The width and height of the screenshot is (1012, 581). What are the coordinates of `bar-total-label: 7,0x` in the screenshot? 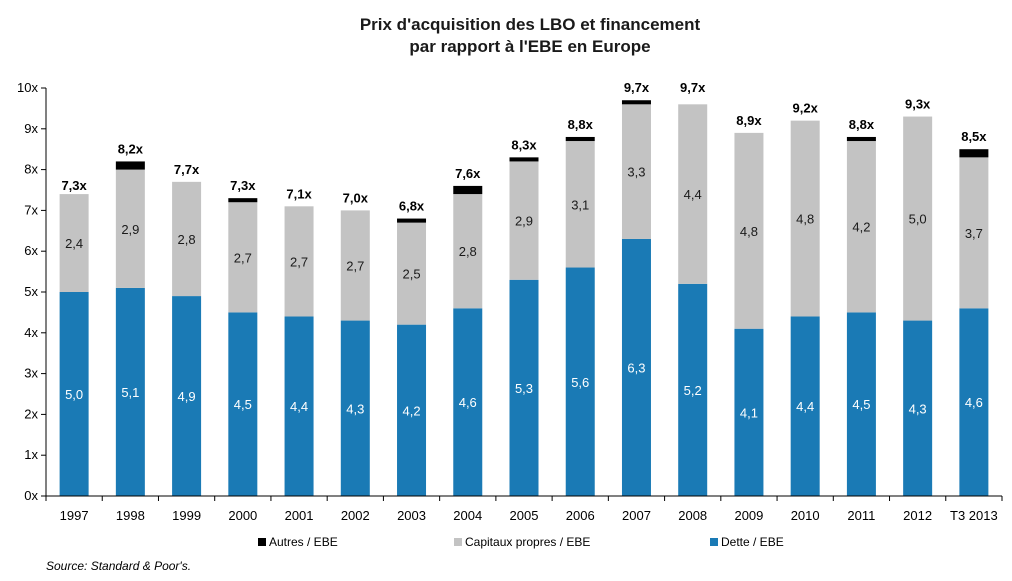 It's located at (356, 197).